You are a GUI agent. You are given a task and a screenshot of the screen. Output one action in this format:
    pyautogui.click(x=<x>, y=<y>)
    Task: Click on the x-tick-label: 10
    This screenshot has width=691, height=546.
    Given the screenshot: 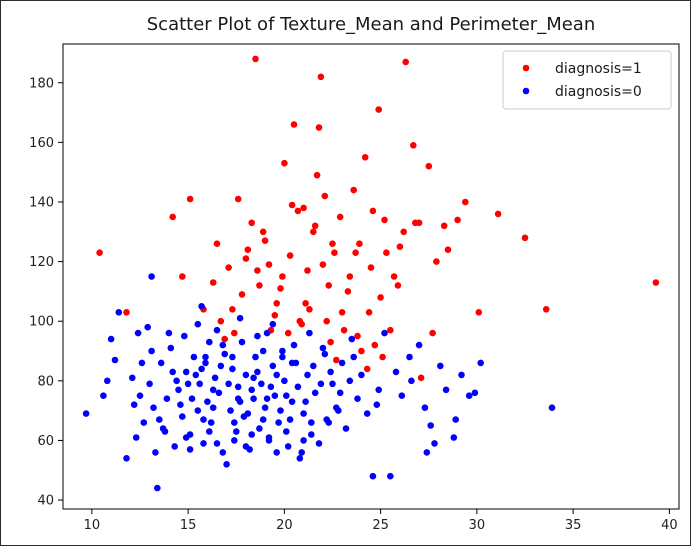 What is the action you would take?
    pyautogui.click(x=92, y=525)
    